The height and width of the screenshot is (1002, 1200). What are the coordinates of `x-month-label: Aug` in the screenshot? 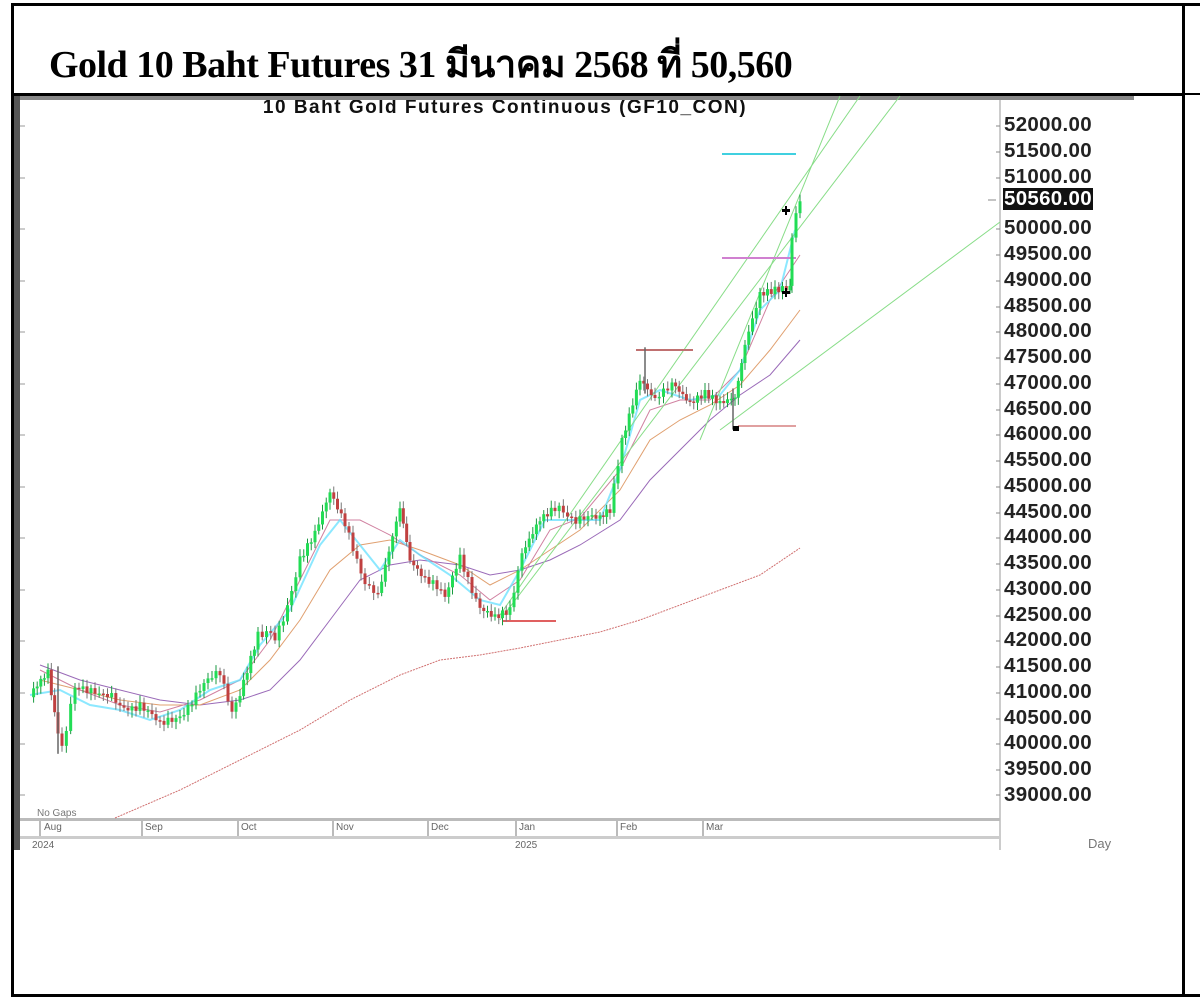 It's located at (53, 827).